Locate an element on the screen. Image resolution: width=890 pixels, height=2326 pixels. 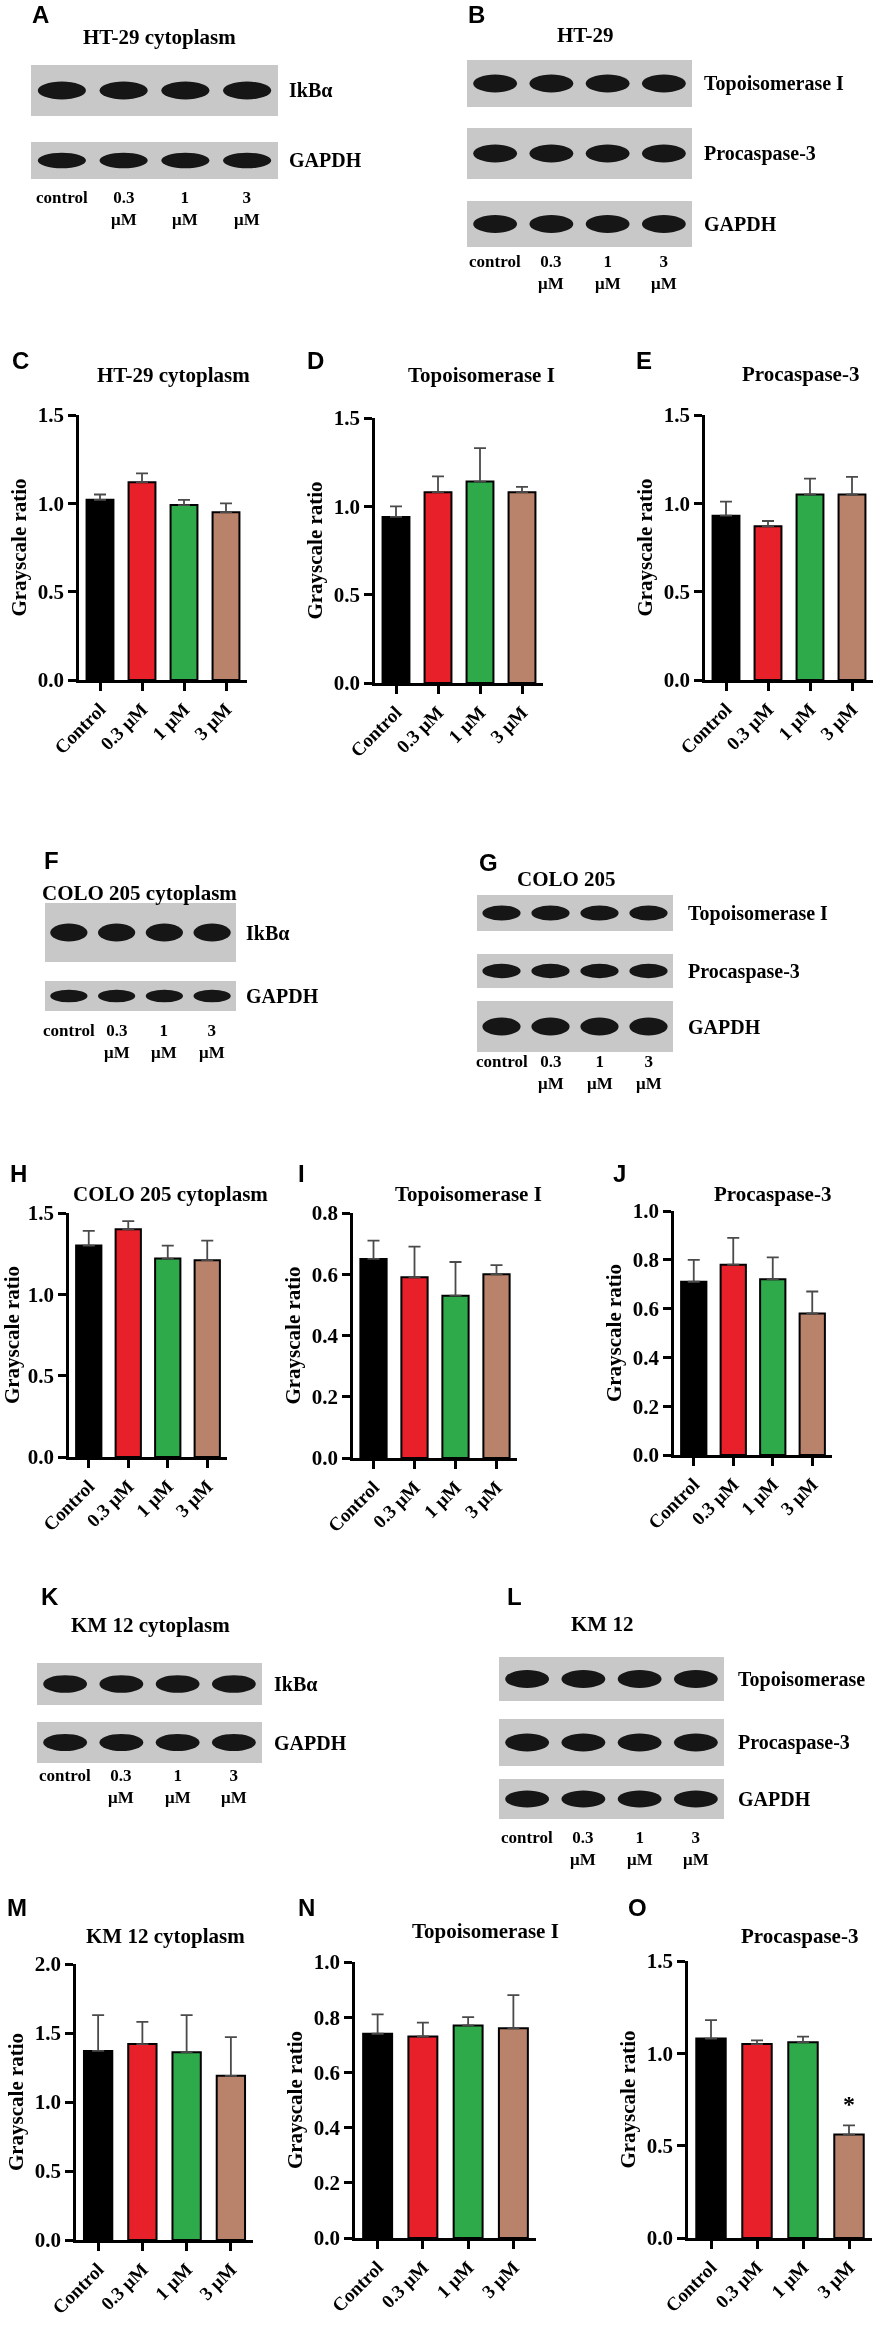
text: HT-29 is located at coordinates (585, 35).